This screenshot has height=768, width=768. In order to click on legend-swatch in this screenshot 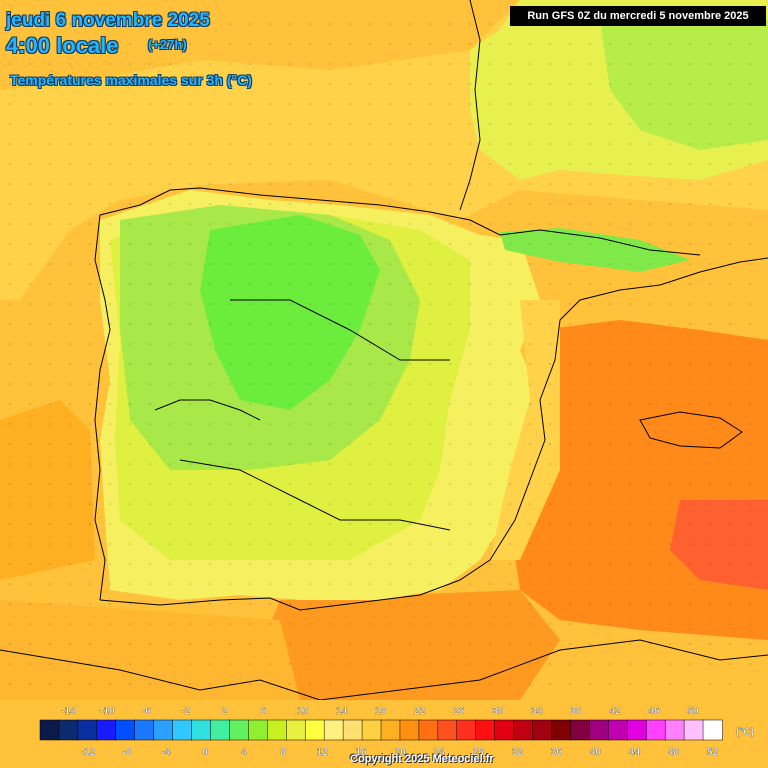, I will do `click(106, 730)`.